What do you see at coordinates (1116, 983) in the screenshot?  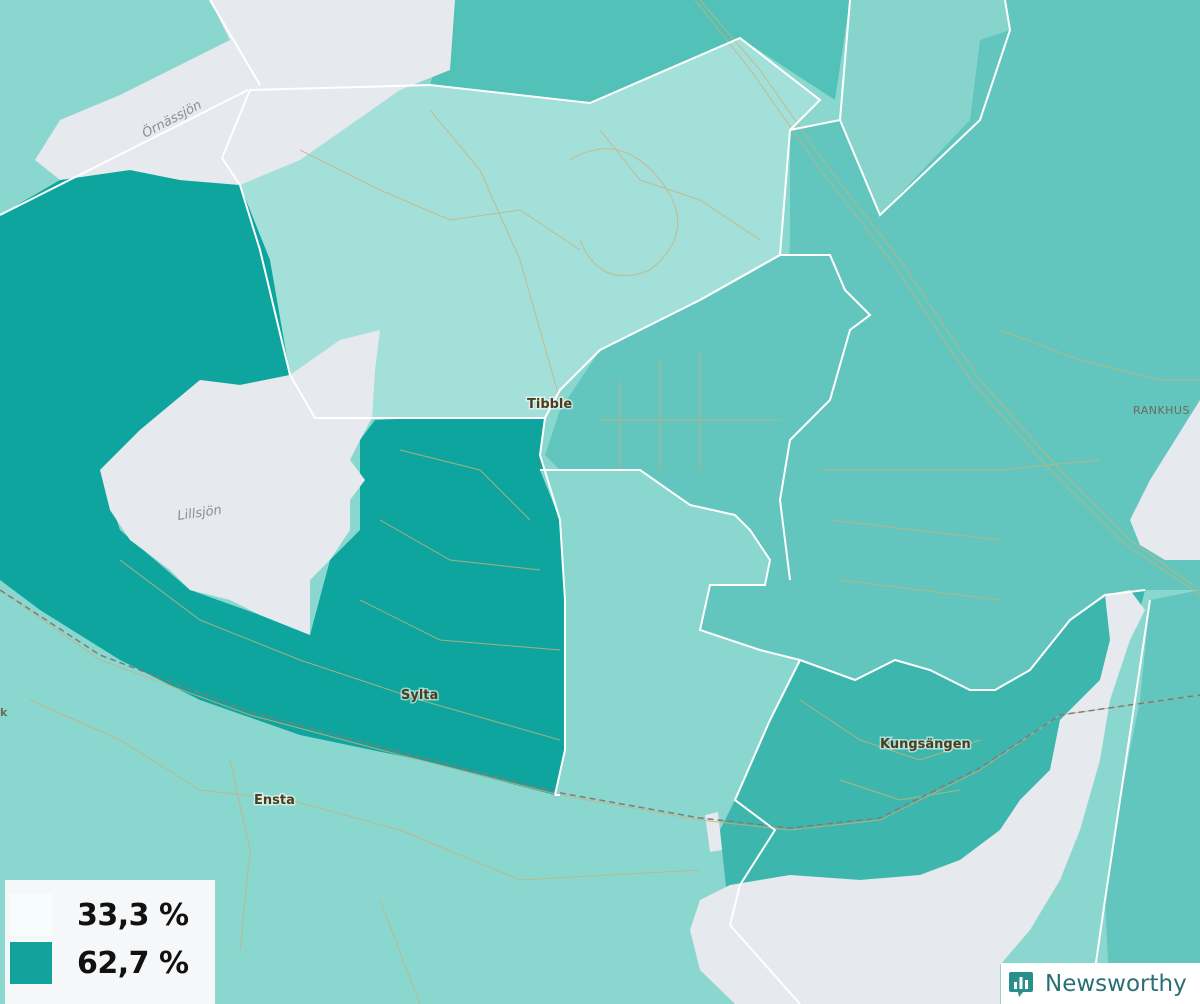 I see `newsworthy-brand-name: Newsworthy` at bounding box center [1116, 983].